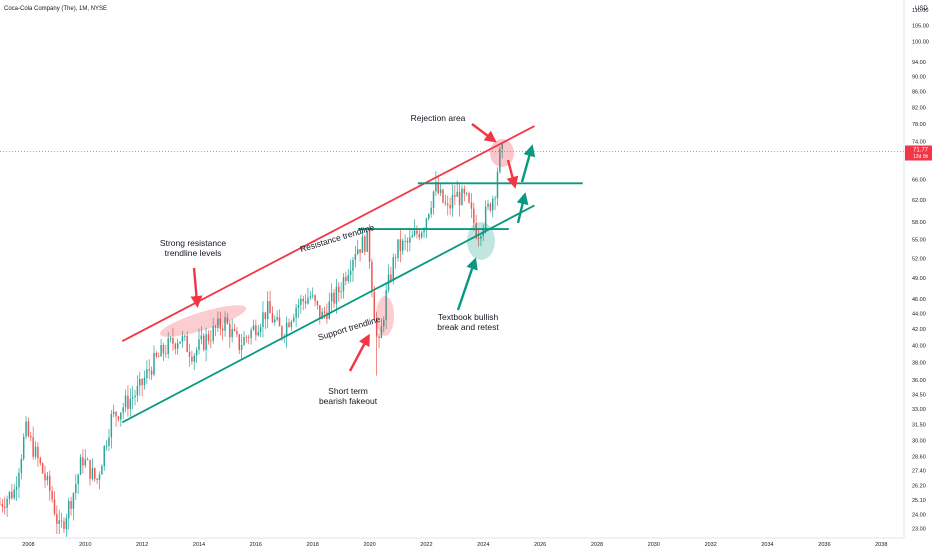 This screenshot has height=555, width=932. Describe the element at coordinates (920, 11) in the screenshot. I see `price-tick: 110.00` at that location.